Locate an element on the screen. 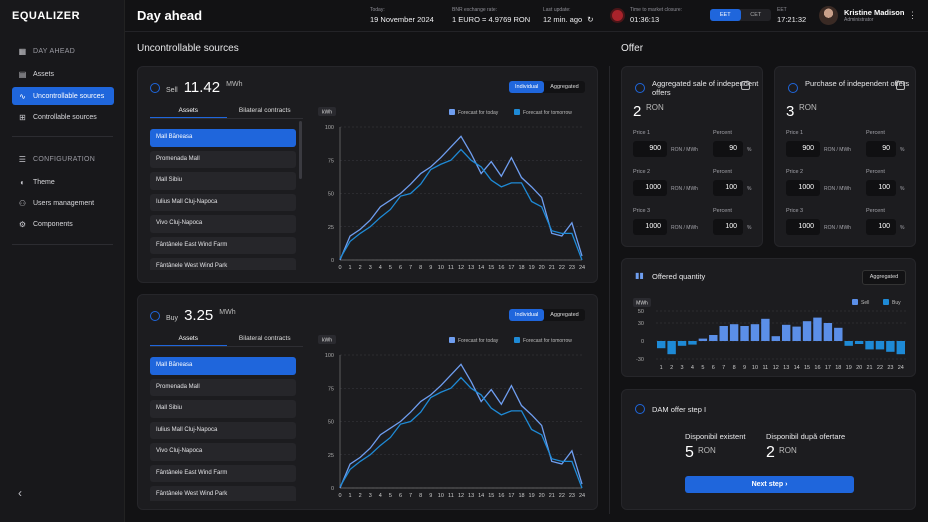 Image resolution: width=928 pixels, height=522 pixels. buy-header: Buy 3.25 MWh is located at coordinates (193, 315).